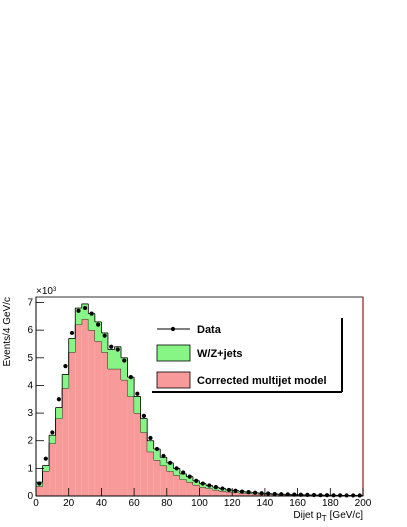  What do you see at coordinates (232, 503) in the screenshot?
I see `x-tick-label: 120` at bounding box center [232, 503].